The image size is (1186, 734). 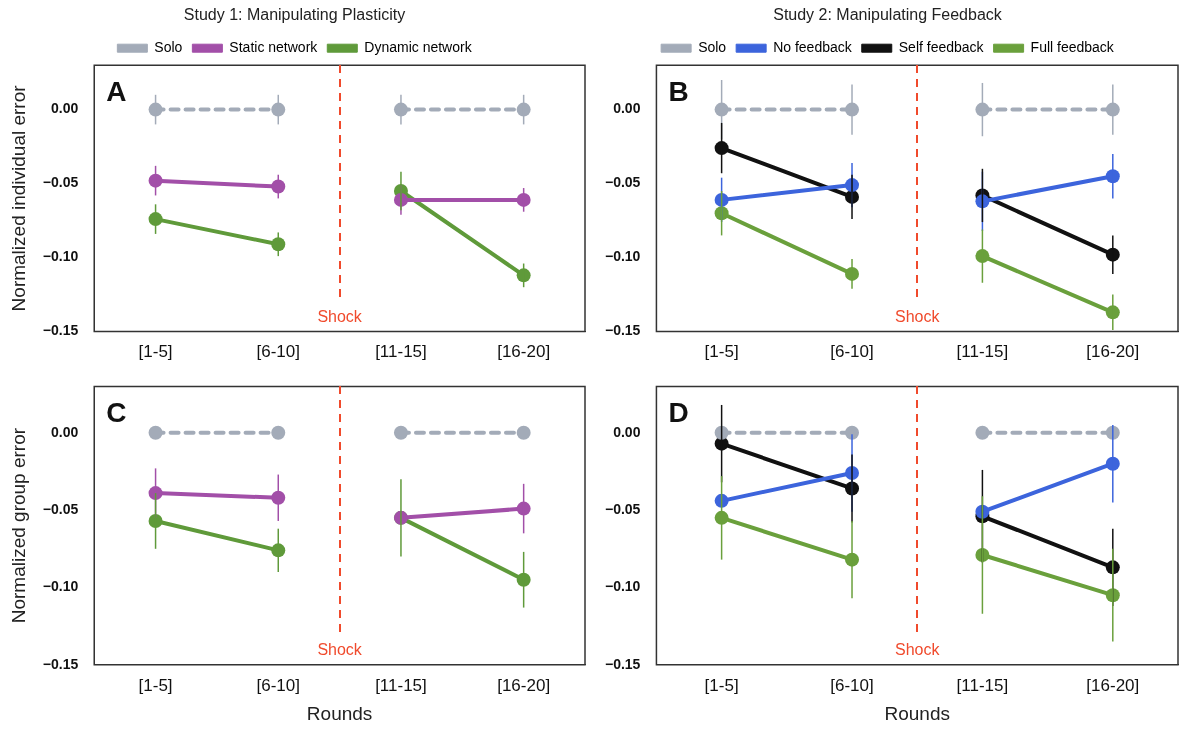 I want to click on legend-label: Full feedback, so click(x=1072, y=47).